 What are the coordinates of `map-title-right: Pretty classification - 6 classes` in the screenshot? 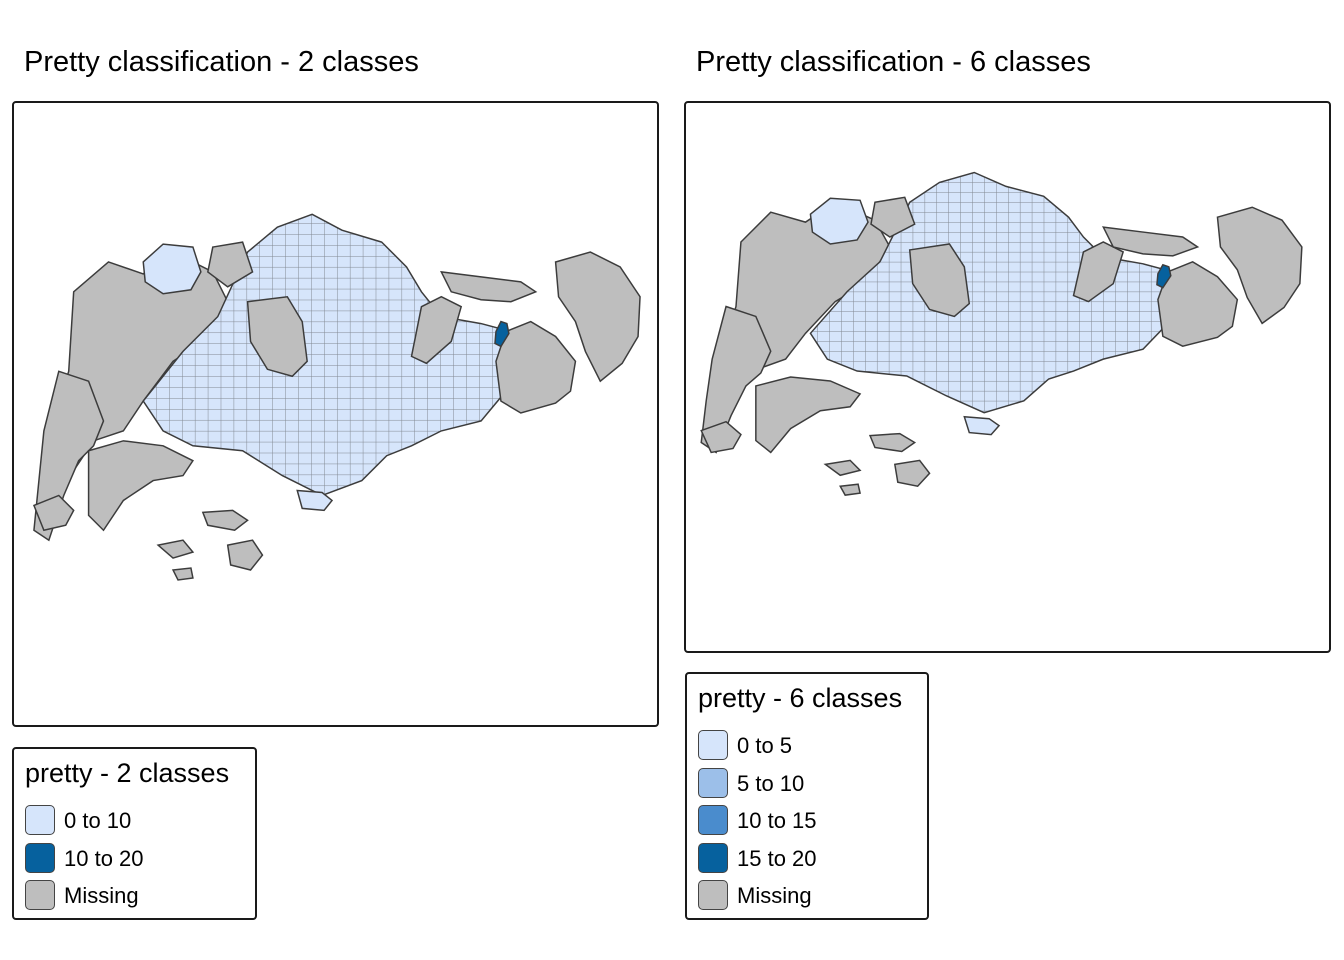 It's located at (893, 62).